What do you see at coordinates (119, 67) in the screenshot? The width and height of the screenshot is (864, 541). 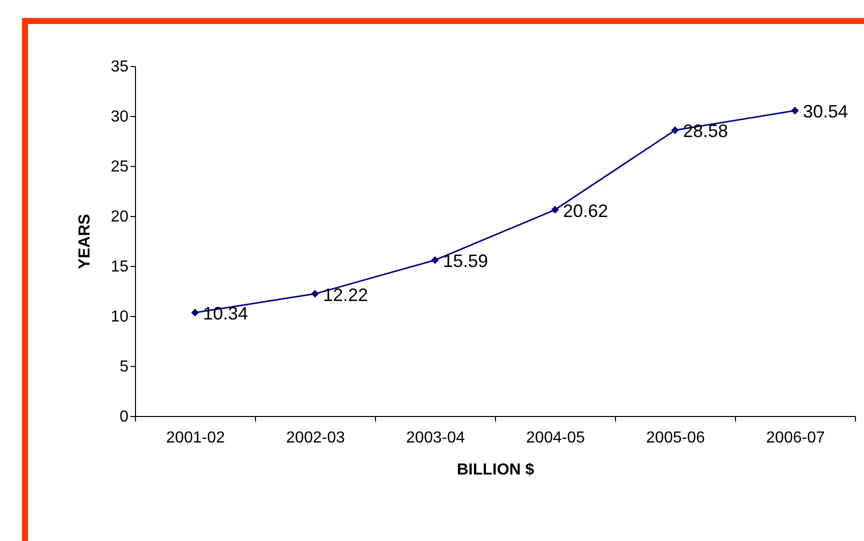 I see `y-tick-label: 35` at bounding box center [119, 67].